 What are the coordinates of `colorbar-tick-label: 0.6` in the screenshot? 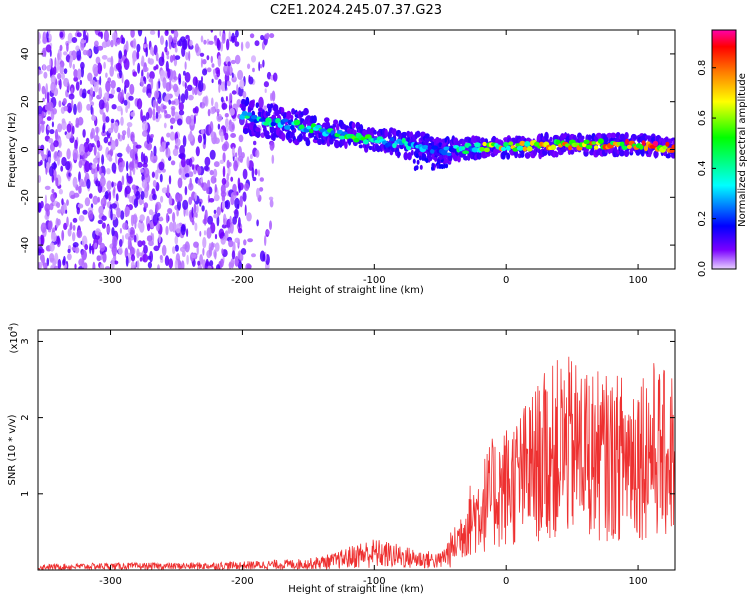 It's located at (702, 118).